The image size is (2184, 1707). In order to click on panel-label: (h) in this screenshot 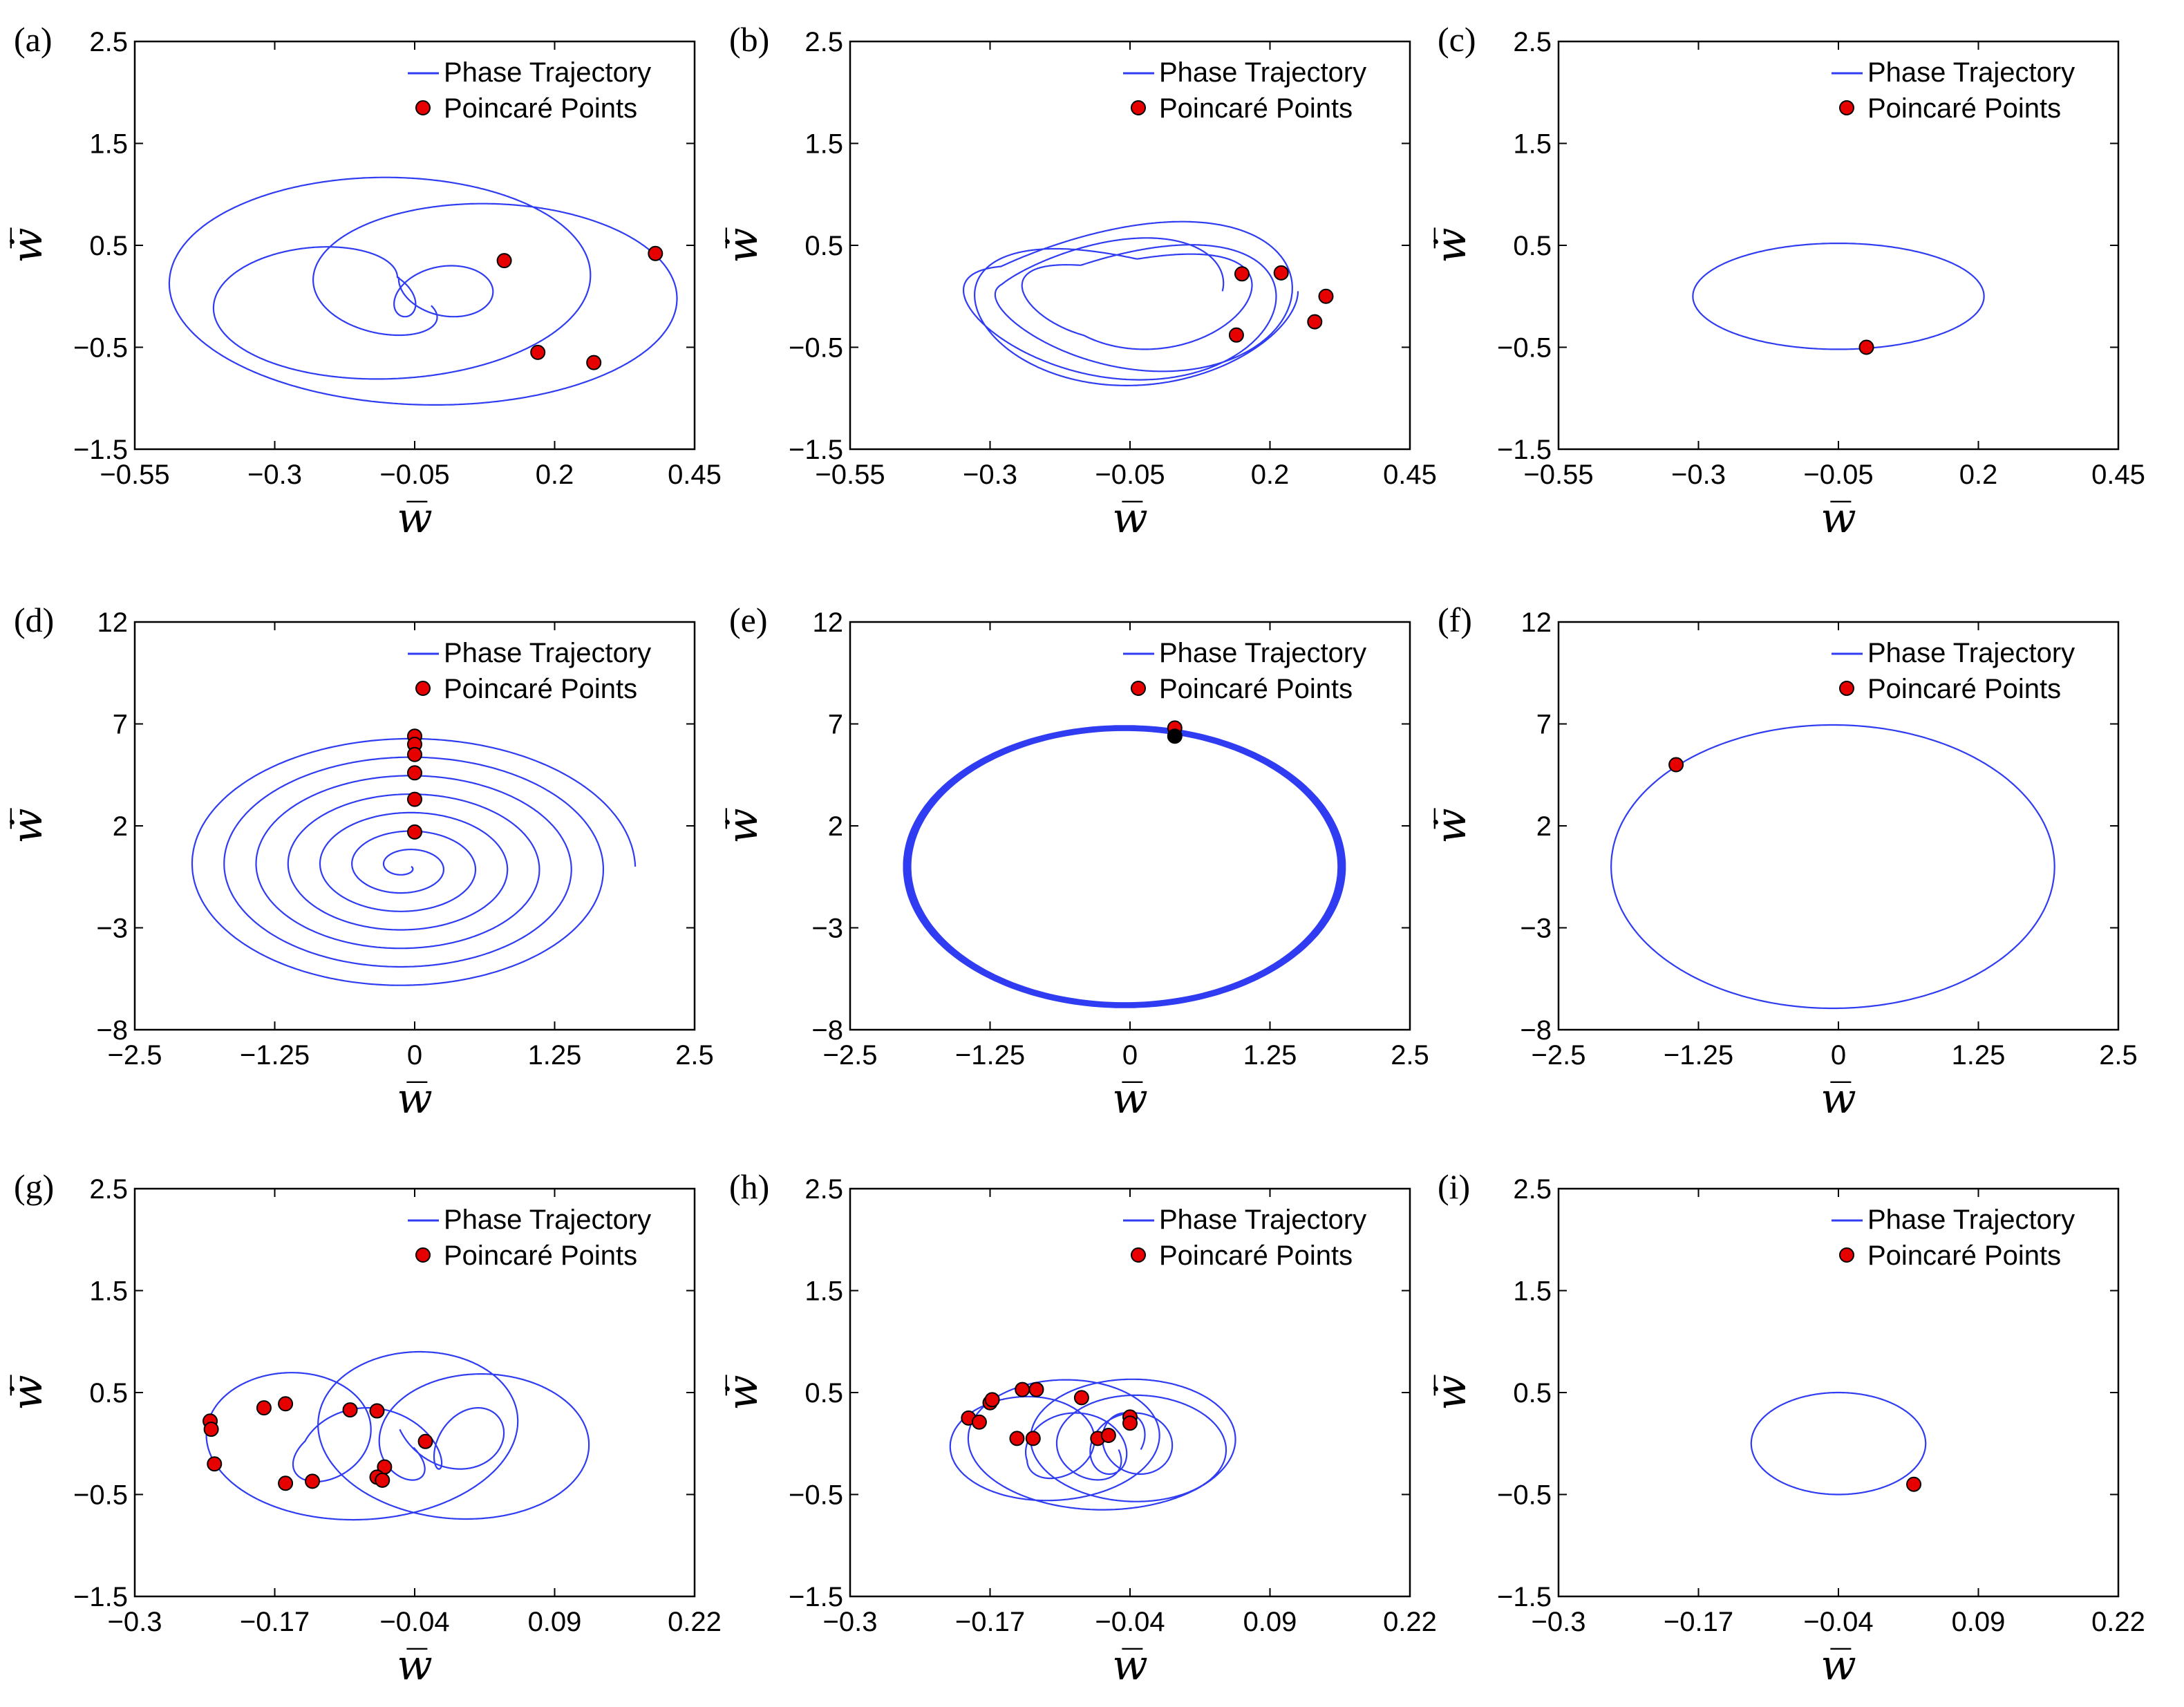, I will do `click(749, 1186)`.